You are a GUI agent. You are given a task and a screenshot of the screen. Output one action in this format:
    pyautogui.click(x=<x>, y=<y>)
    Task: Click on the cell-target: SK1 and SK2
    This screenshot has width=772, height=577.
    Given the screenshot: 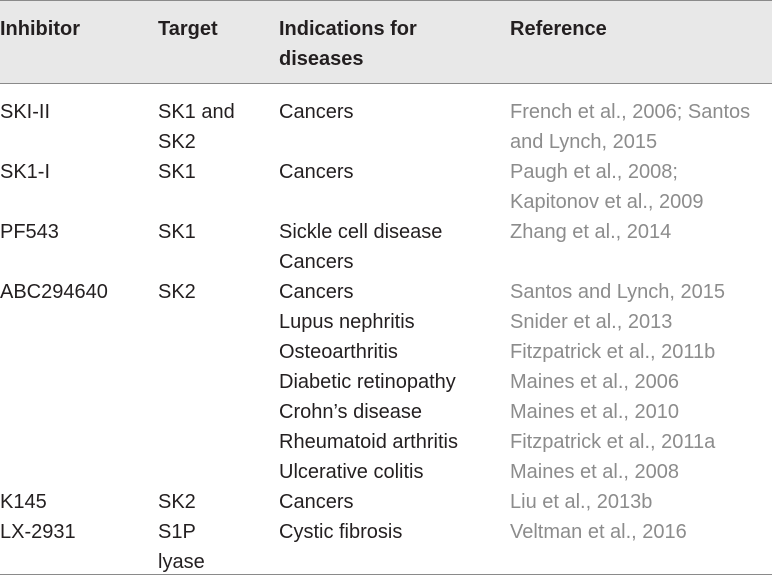 What is the action you would take?
    pyautogui.click(x=196, y=127)
    